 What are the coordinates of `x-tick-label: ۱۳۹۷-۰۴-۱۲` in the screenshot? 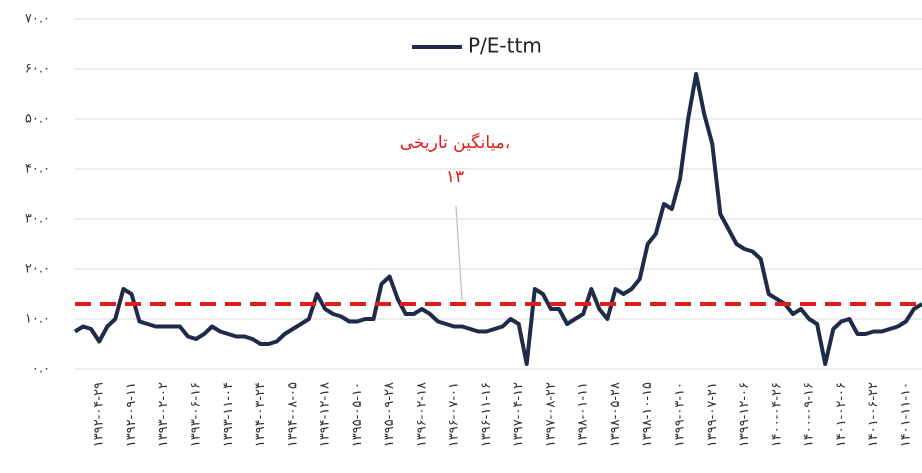 It's located at (518, 414).